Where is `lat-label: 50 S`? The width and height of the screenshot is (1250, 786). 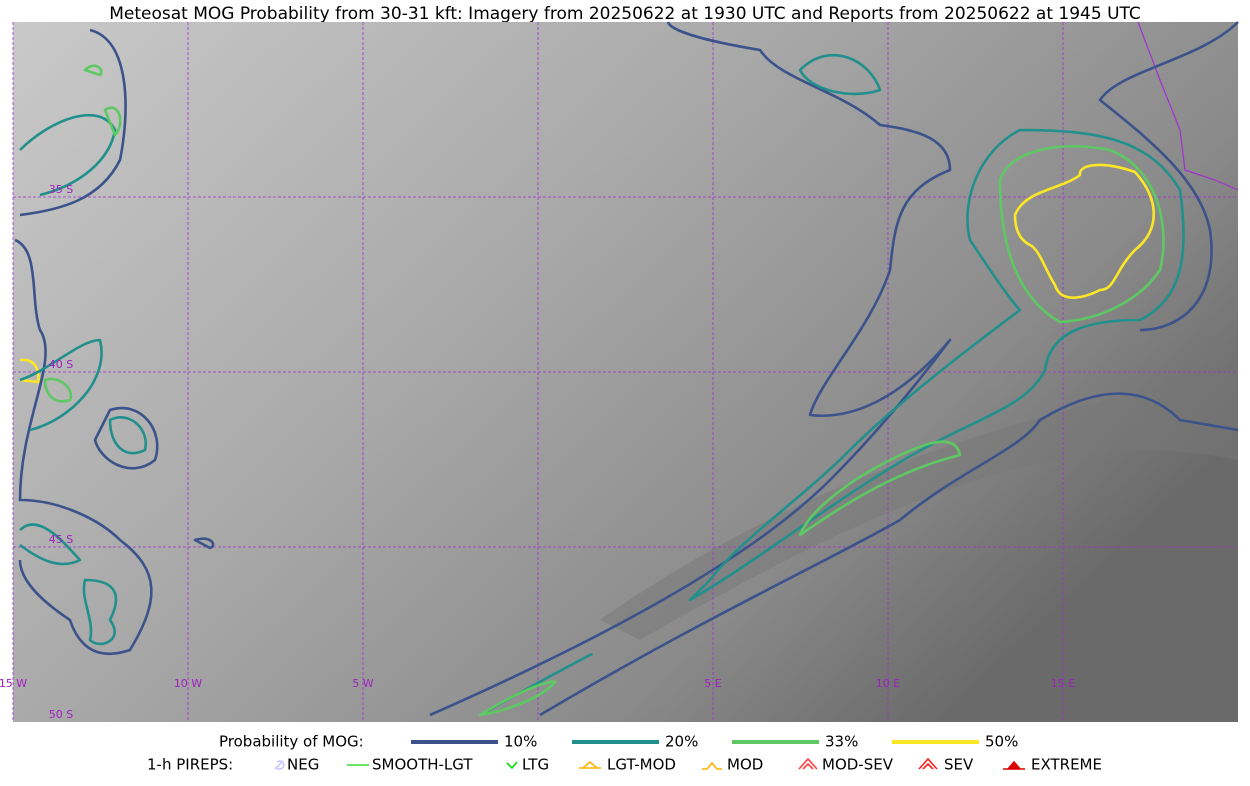
lat-label: 50 S is located at coordinates (61, 714).